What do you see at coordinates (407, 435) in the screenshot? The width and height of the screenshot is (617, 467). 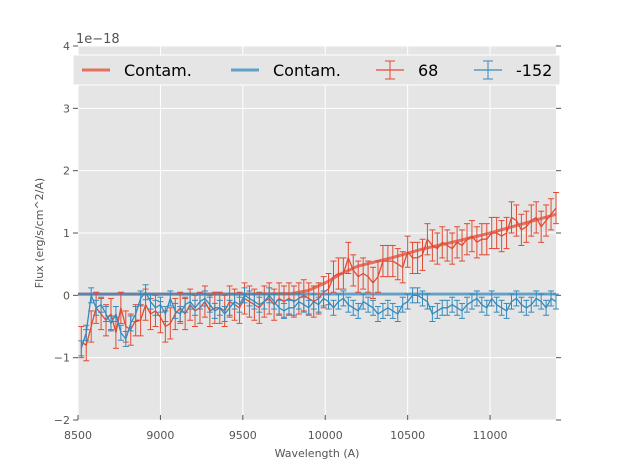 I see `x-tick-label: 10500` at bounding box center [407, 435].